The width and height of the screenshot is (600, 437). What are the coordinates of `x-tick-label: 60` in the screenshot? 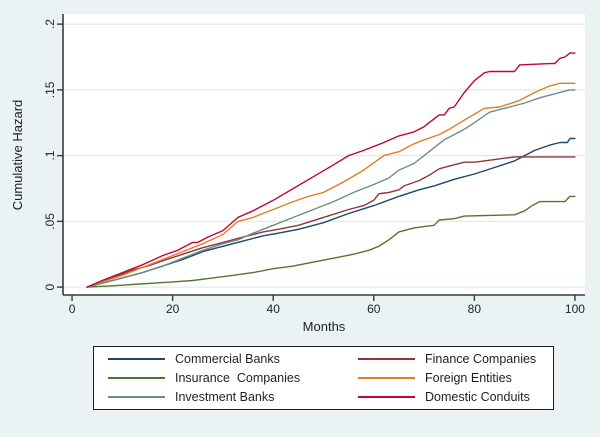 It's located at (374, 309).